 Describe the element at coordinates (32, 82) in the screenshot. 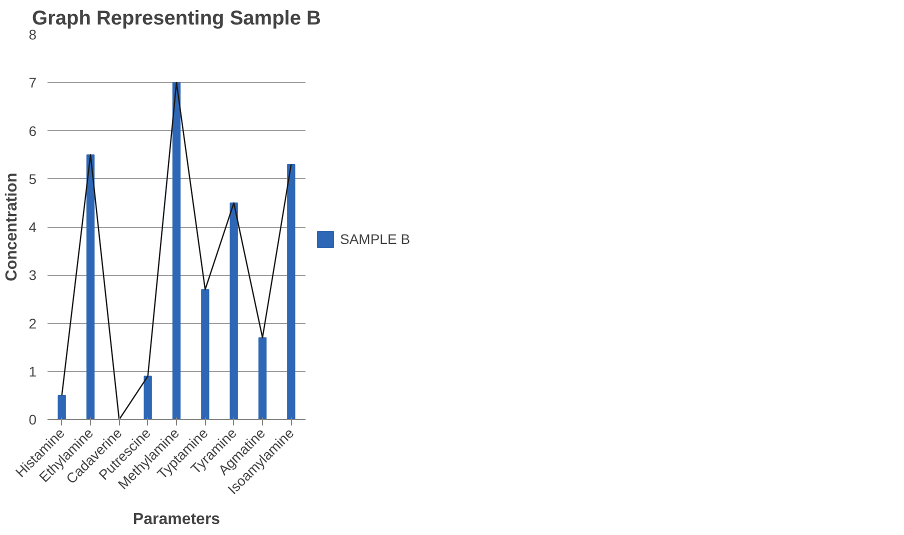

I see `y-tick-label: 7` at that location.